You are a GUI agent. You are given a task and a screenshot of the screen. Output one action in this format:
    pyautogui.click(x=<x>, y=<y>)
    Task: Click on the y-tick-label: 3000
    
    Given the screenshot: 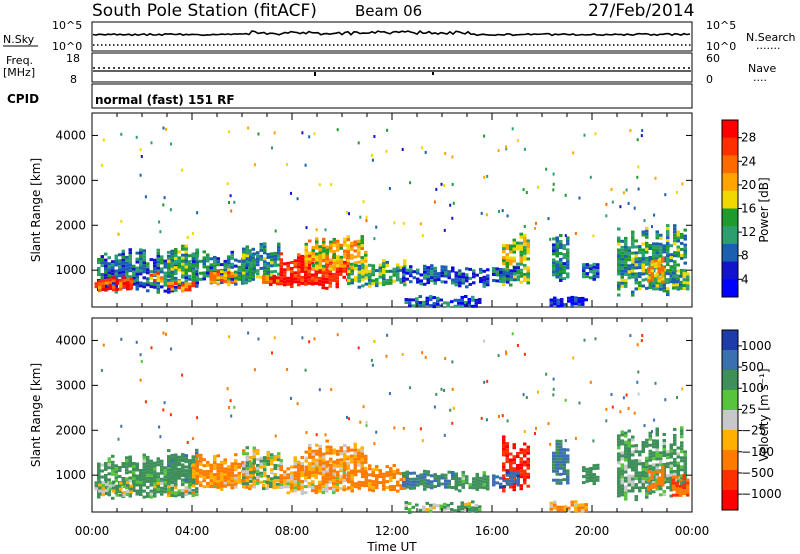 What is the action you would take?
    pyautogui.click(x=70, y=180)
    